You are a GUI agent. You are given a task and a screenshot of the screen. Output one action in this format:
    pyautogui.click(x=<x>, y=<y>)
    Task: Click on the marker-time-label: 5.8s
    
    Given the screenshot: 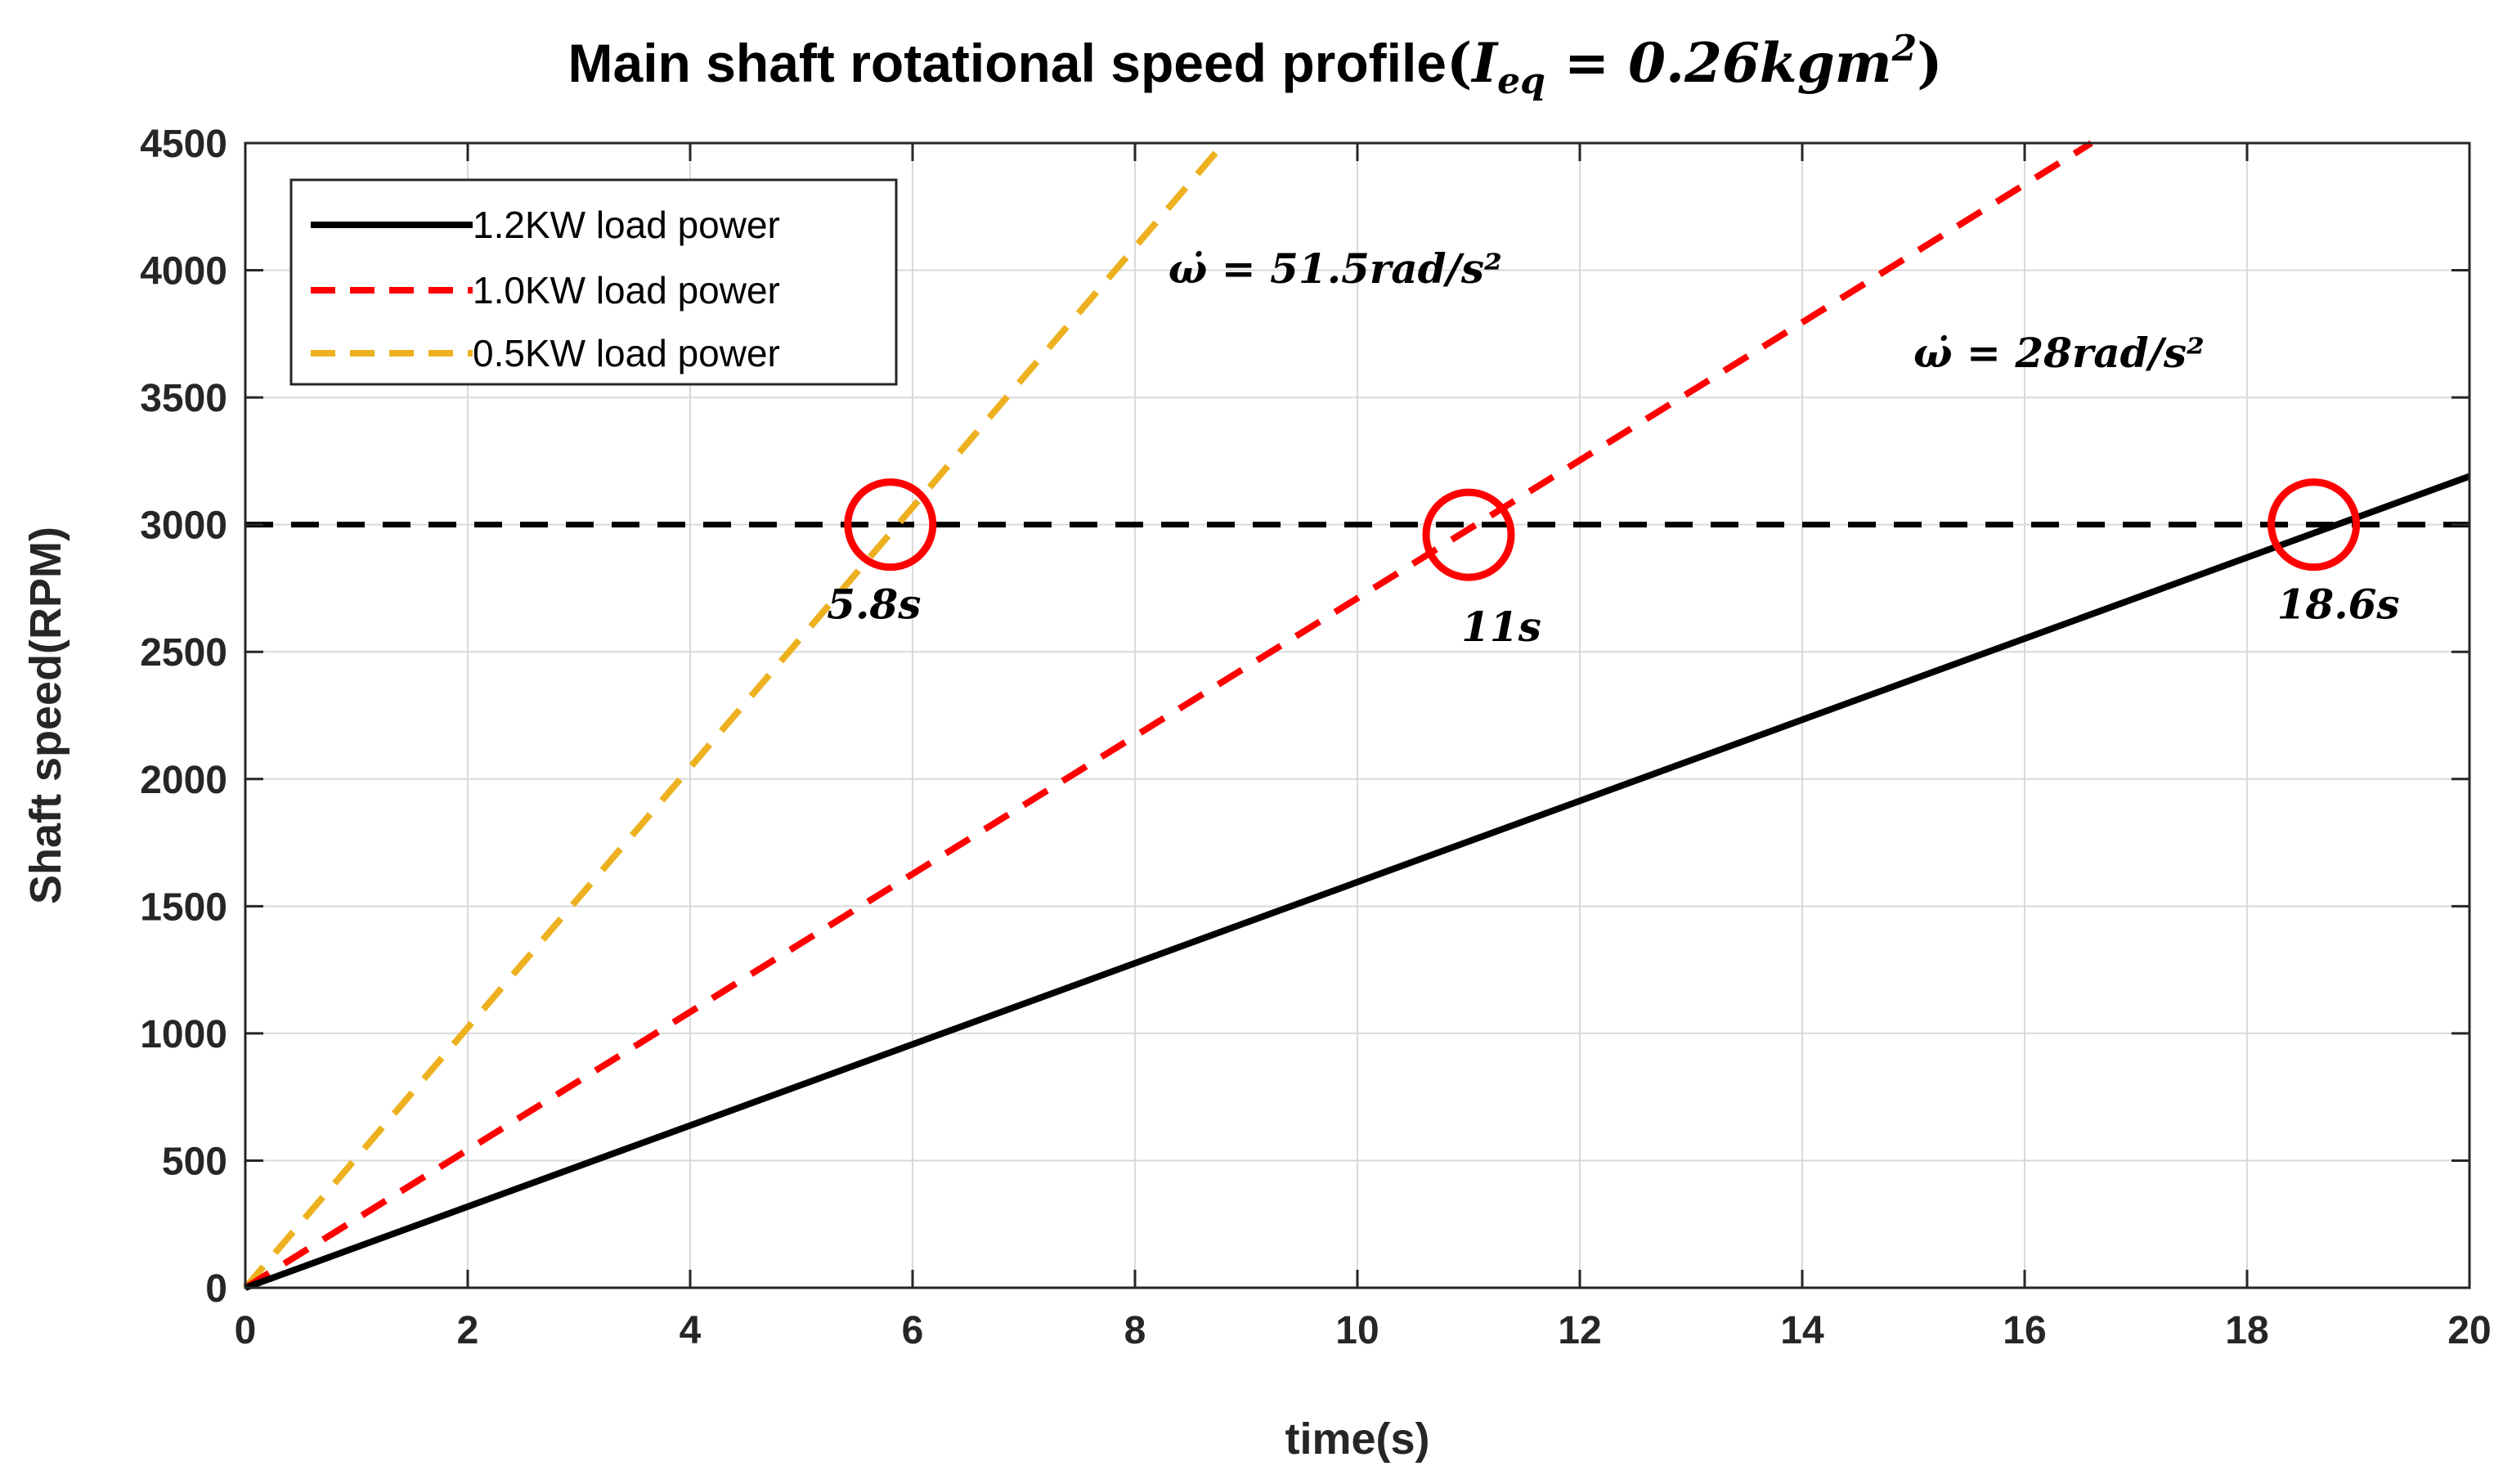 What is the action you would take?
    pyautogui.click(x=874, y=605)
    